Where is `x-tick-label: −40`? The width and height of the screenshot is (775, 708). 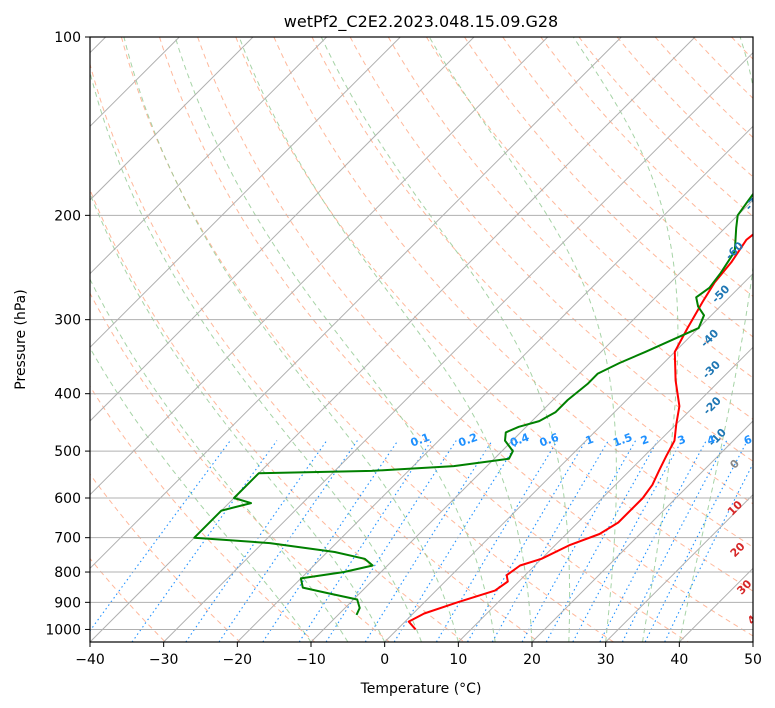
x-tick-label: −40 is located at coordinates (90, 660).